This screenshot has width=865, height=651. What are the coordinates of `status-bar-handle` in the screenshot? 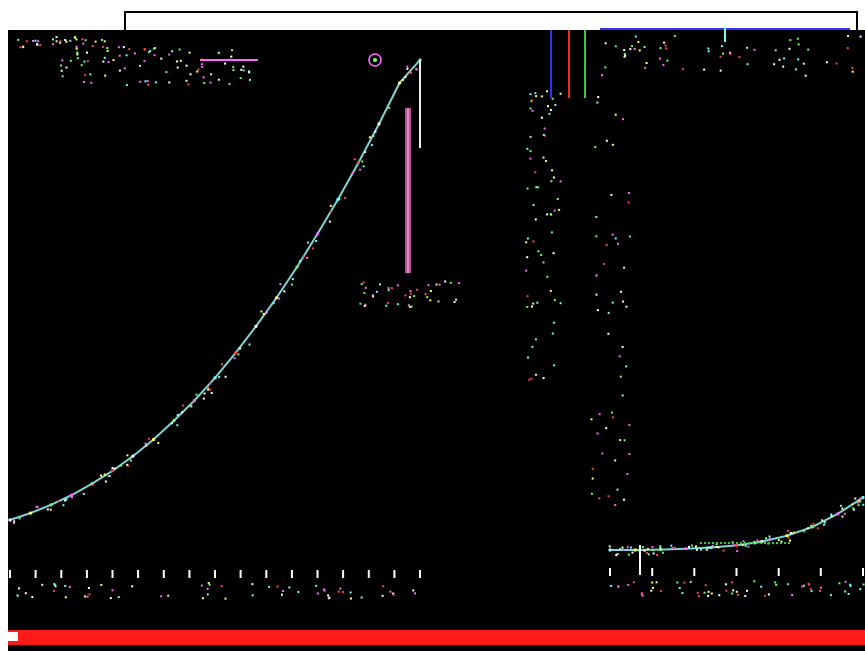 It's located at (13, 636).